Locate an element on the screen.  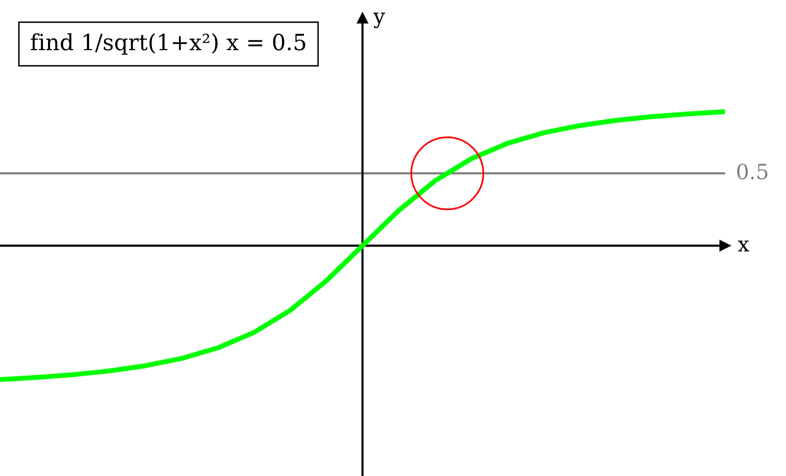
y-axis-title: y is located at coordinates (379, 20).